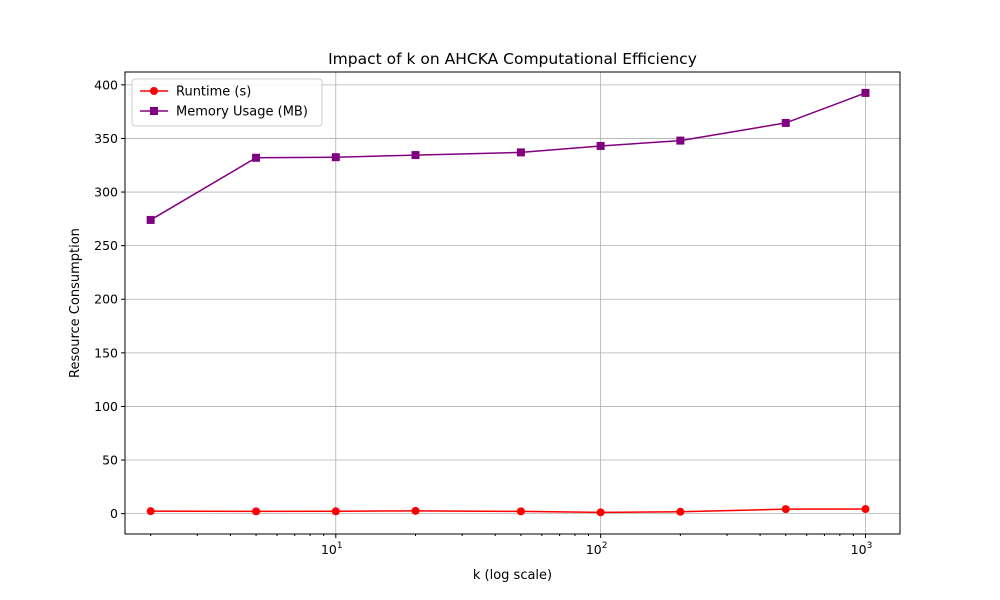  Describe the element at coordinates (106, 406) in the screenshot. I see `y-tick-label: 100` at that location.